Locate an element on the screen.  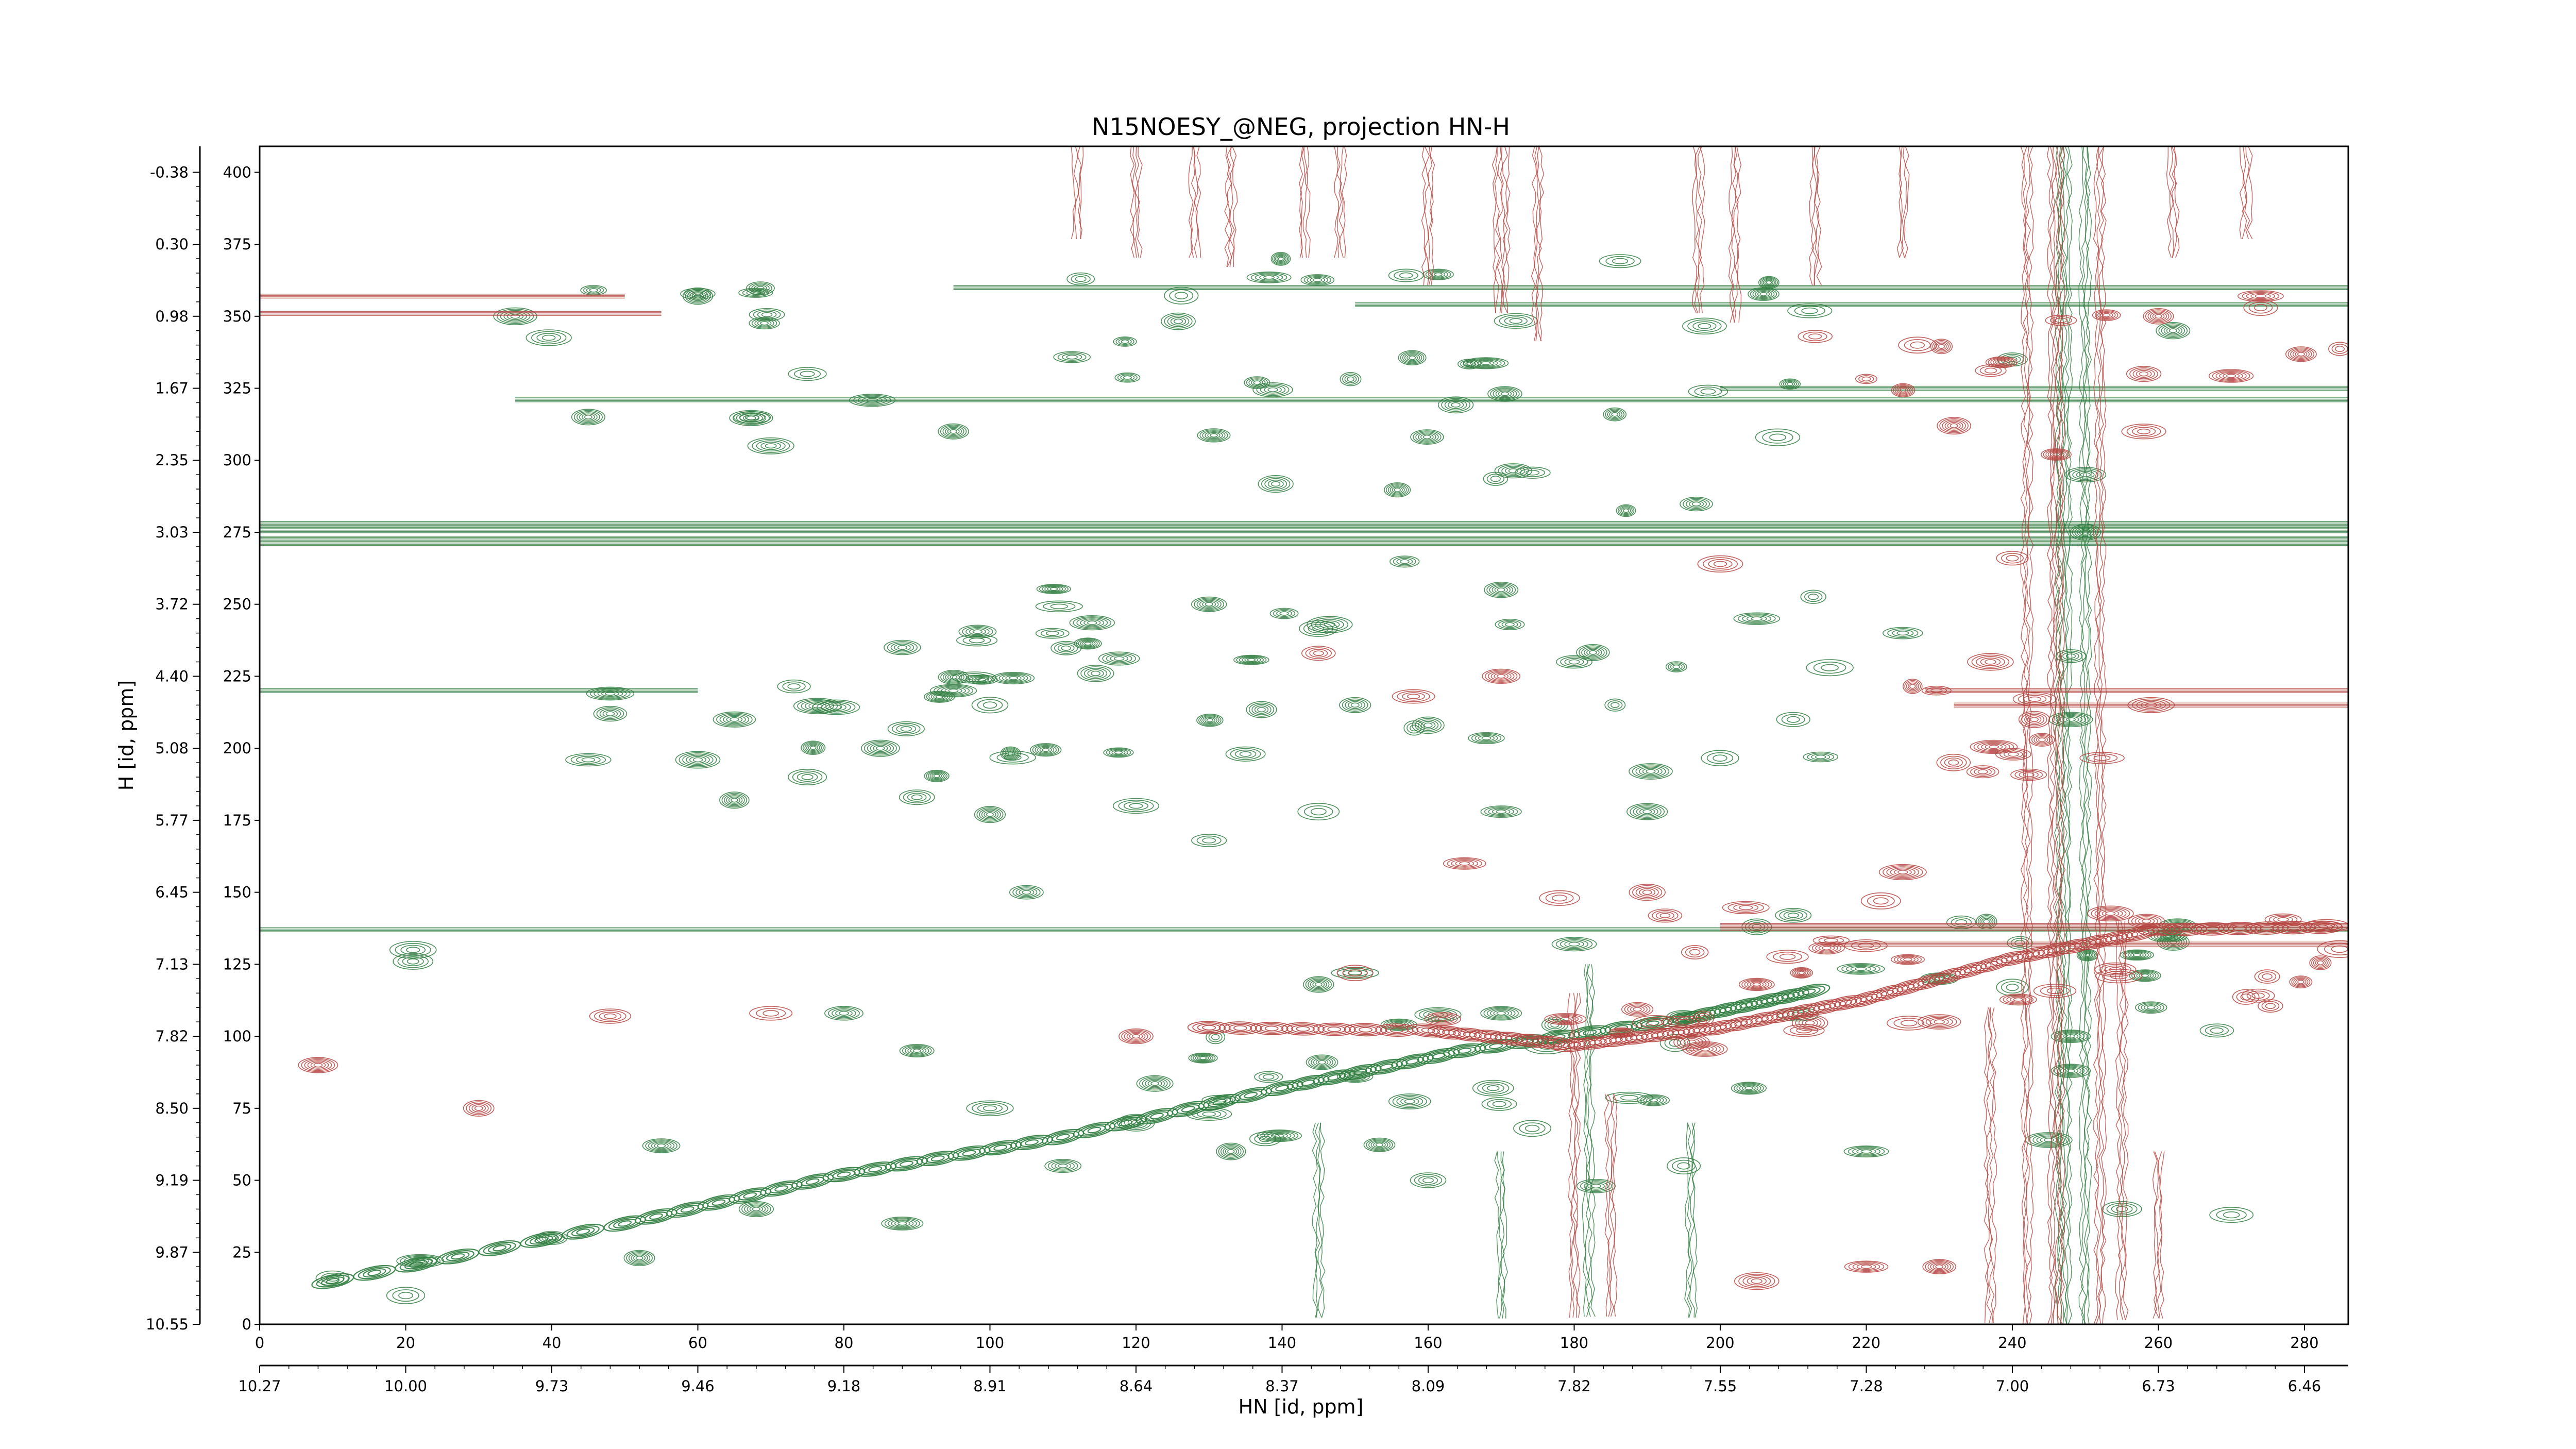
y-index-tick-label: 250 is located at coordinates (237, 604).